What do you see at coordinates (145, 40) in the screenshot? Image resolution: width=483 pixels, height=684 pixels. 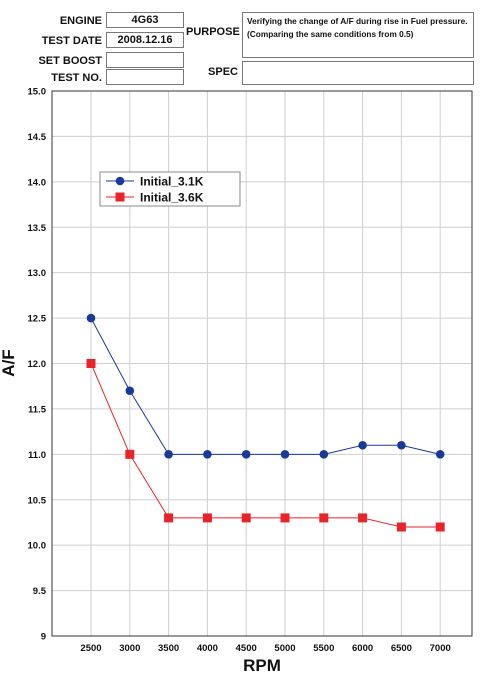 I see `test-date-value: 2008.12.16` at bounding box center [145, 40].